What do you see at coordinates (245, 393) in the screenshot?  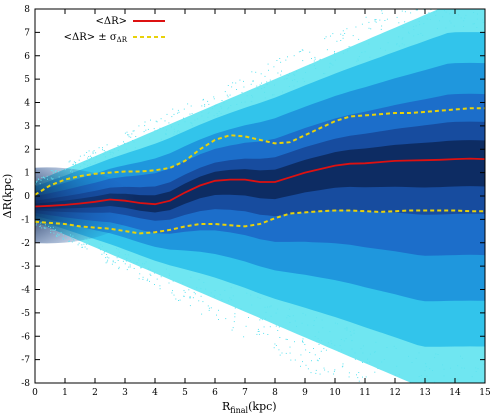 I see `x-tick-label: 7` at bounding box center [245, 393].